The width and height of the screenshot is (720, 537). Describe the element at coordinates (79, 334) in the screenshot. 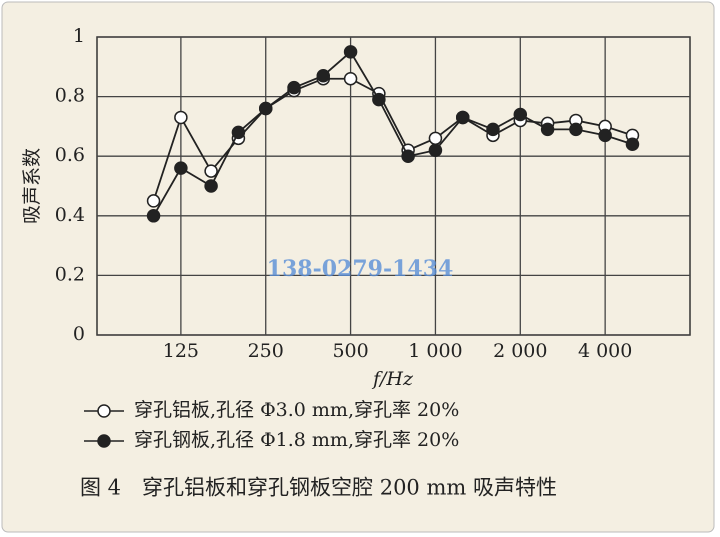

I see `y-tick-label: 0` at that location.